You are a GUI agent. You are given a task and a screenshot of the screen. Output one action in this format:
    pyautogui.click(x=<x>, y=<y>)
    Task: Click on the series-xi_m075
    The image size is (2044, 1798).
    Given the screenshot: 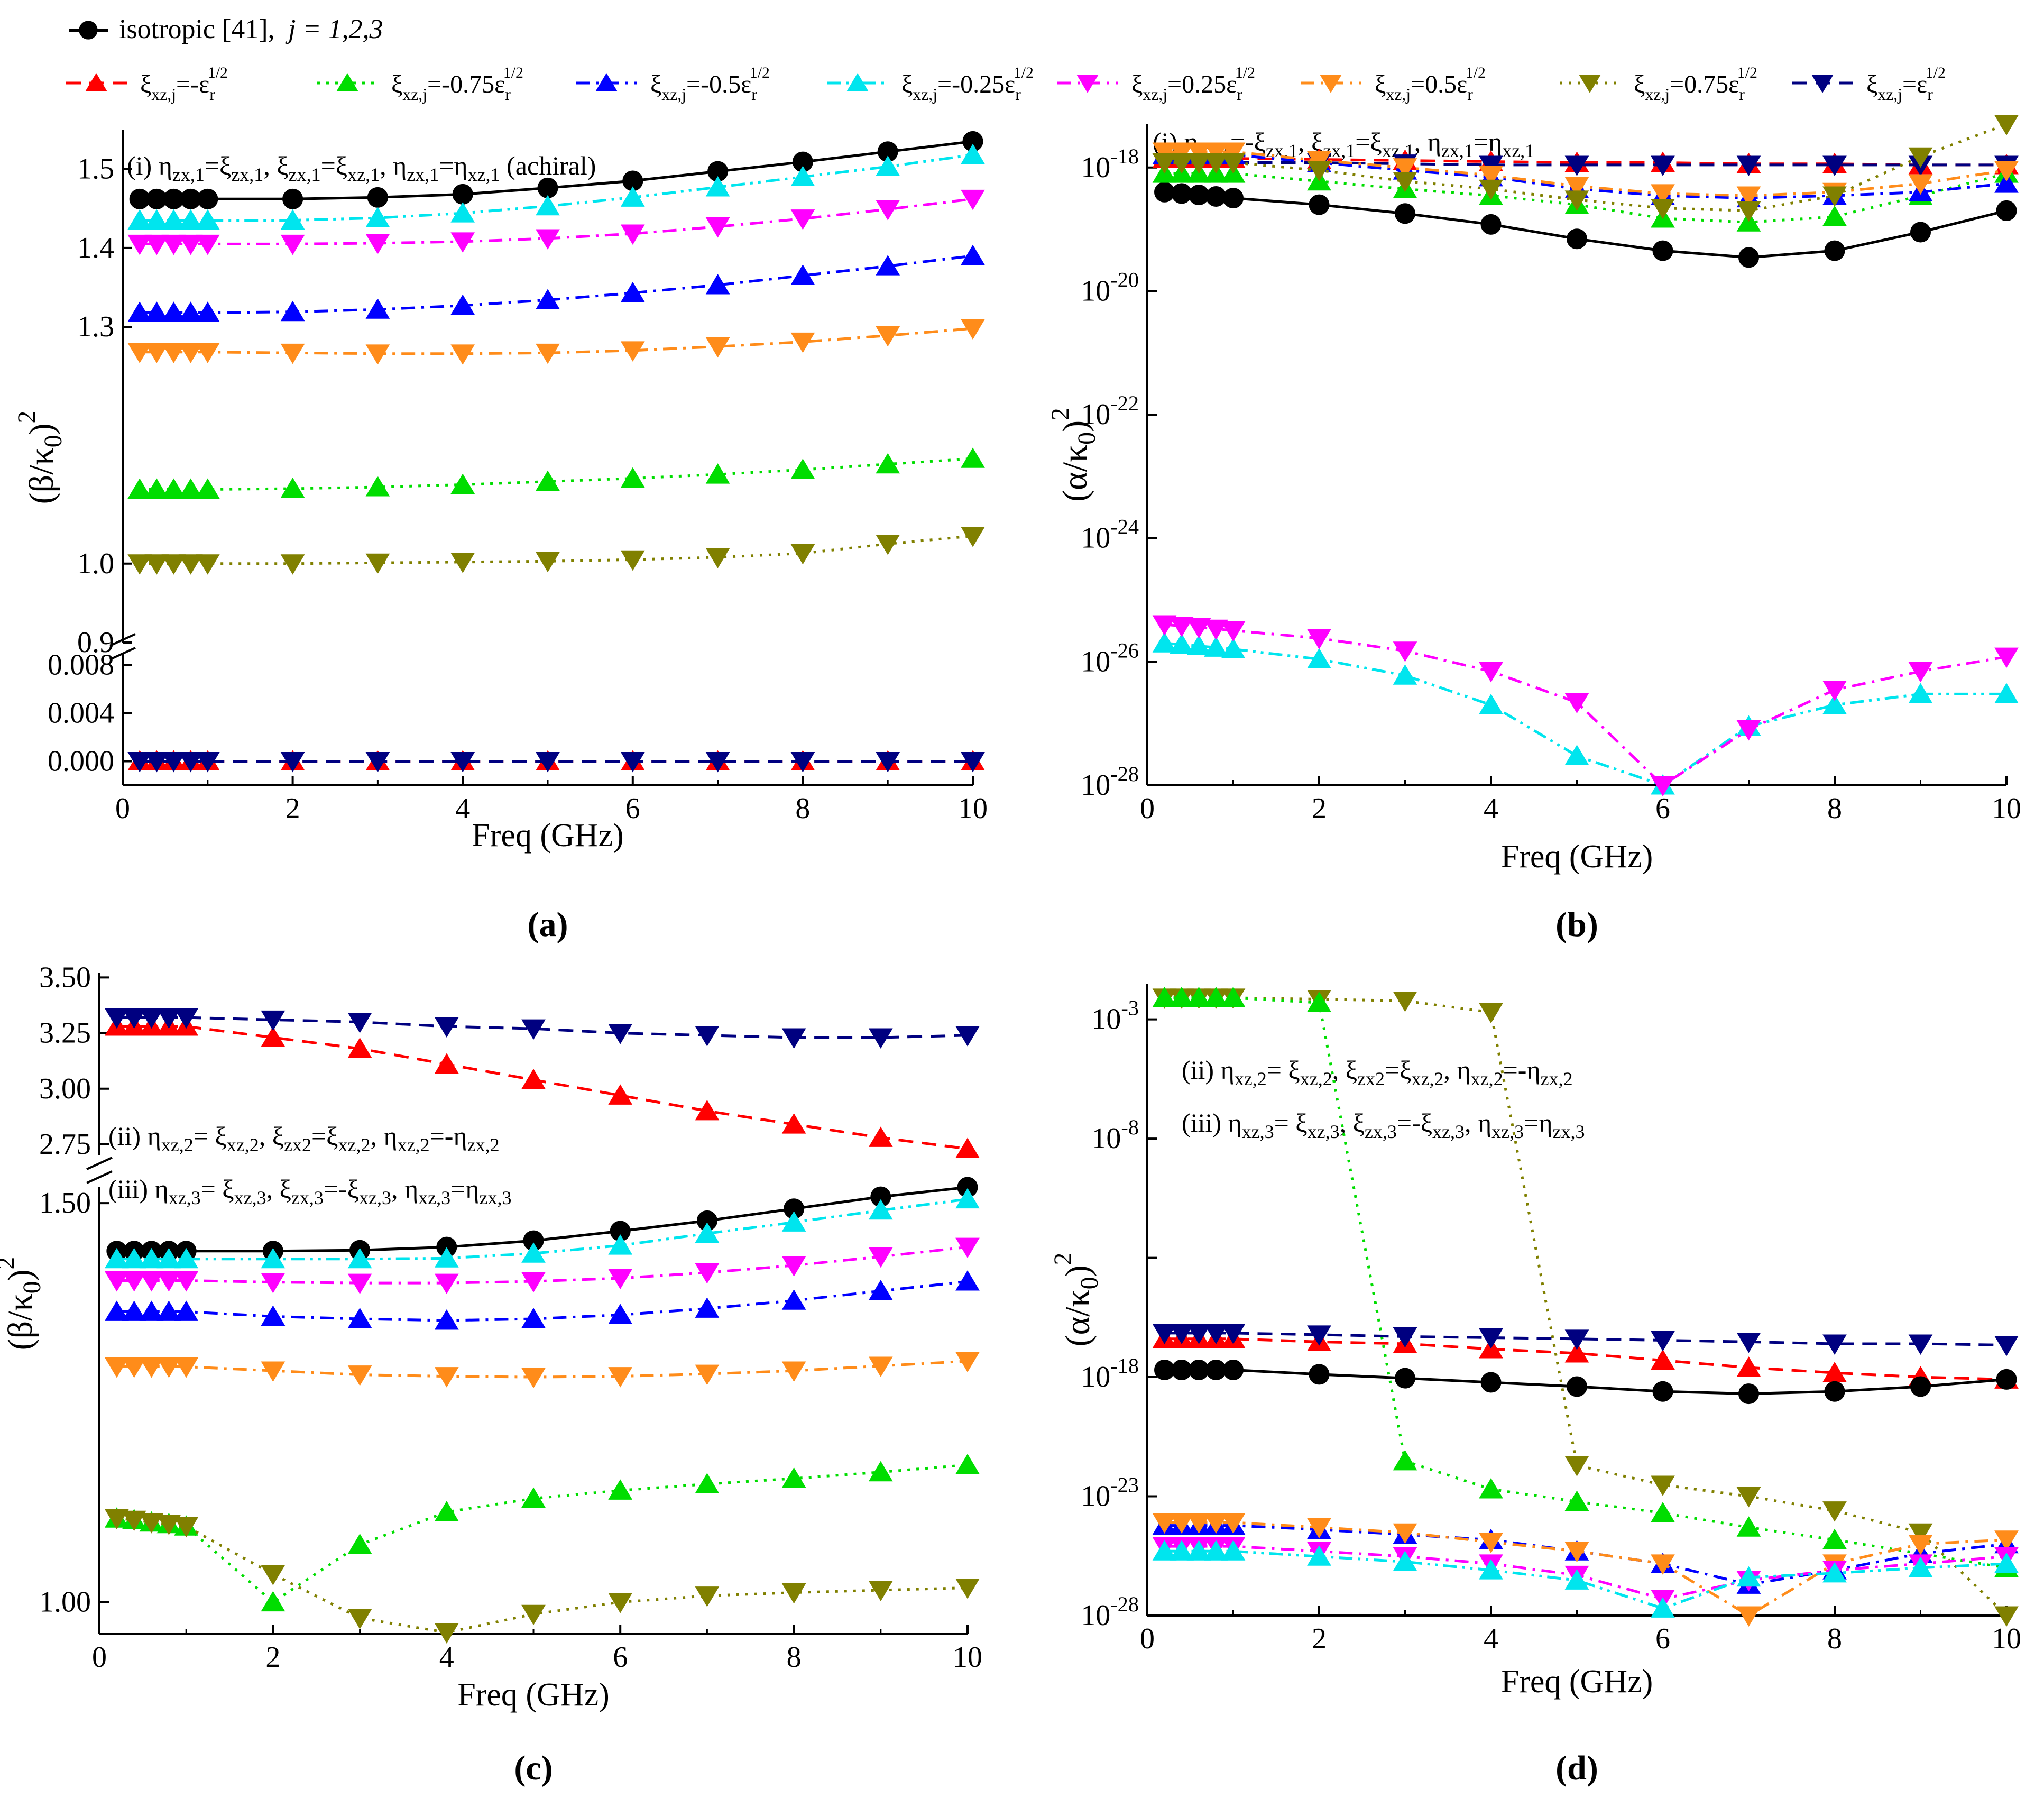 What is the action you would take?
    pyautogui.click(x=542, y=1533)
    